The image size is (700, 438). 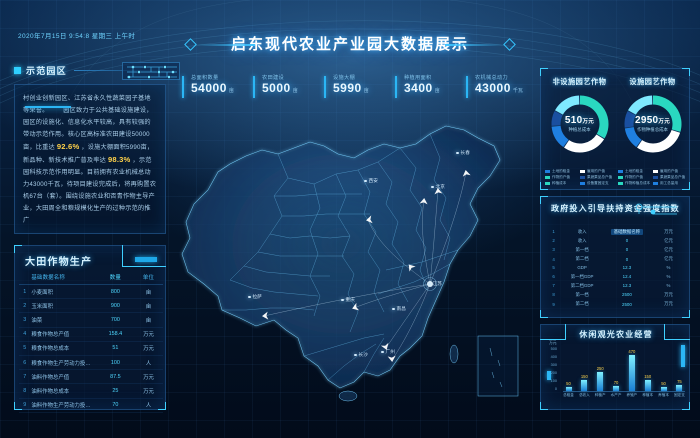 What do you see at coordinates (148, 320) in the screenshot?
I see `crop-cell-unit-2: 亩` at bounding box center [148, 320].